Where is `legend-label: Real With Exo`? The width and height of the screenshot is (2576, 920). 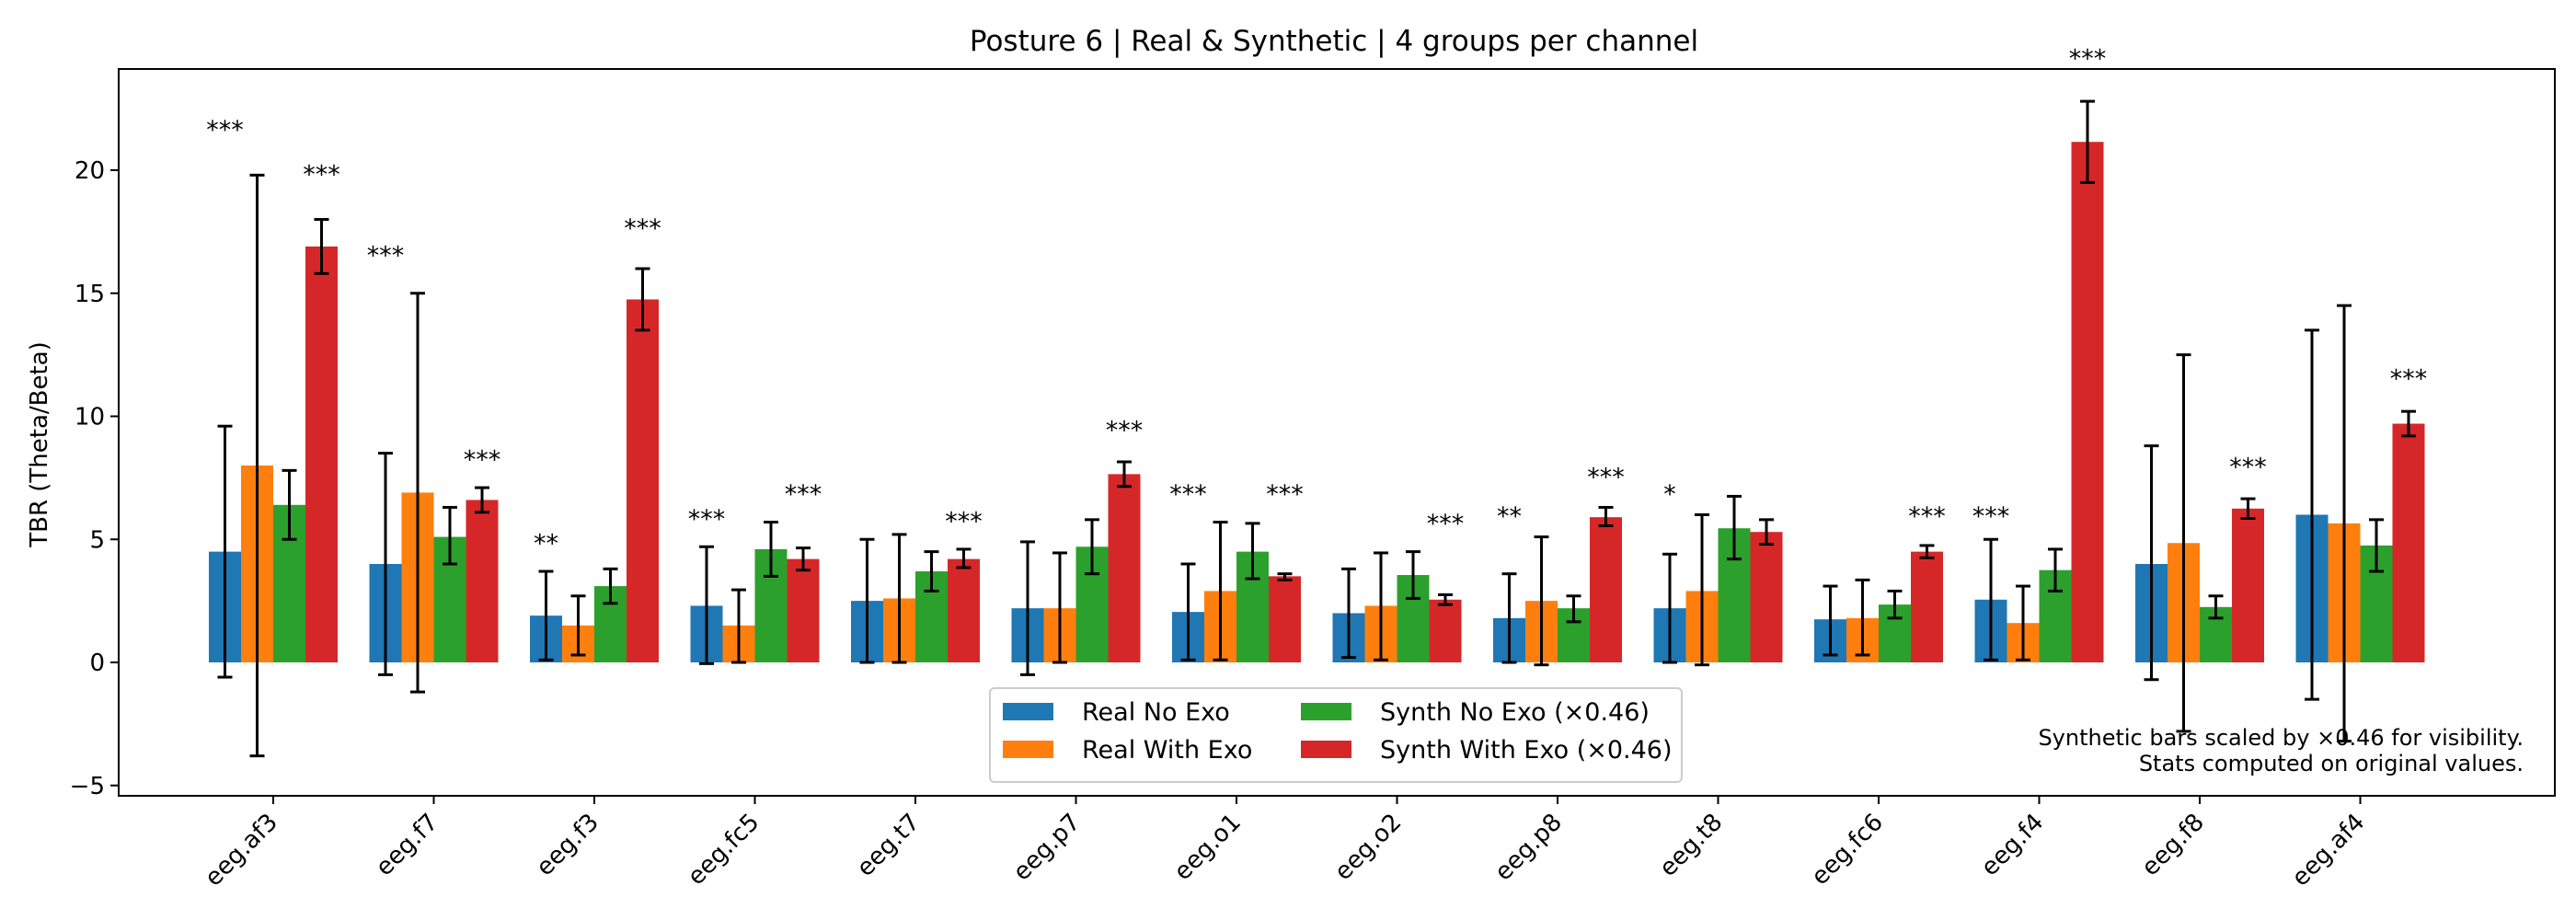 legend-label: Real With Exo is located at coordinates (1167, 750).